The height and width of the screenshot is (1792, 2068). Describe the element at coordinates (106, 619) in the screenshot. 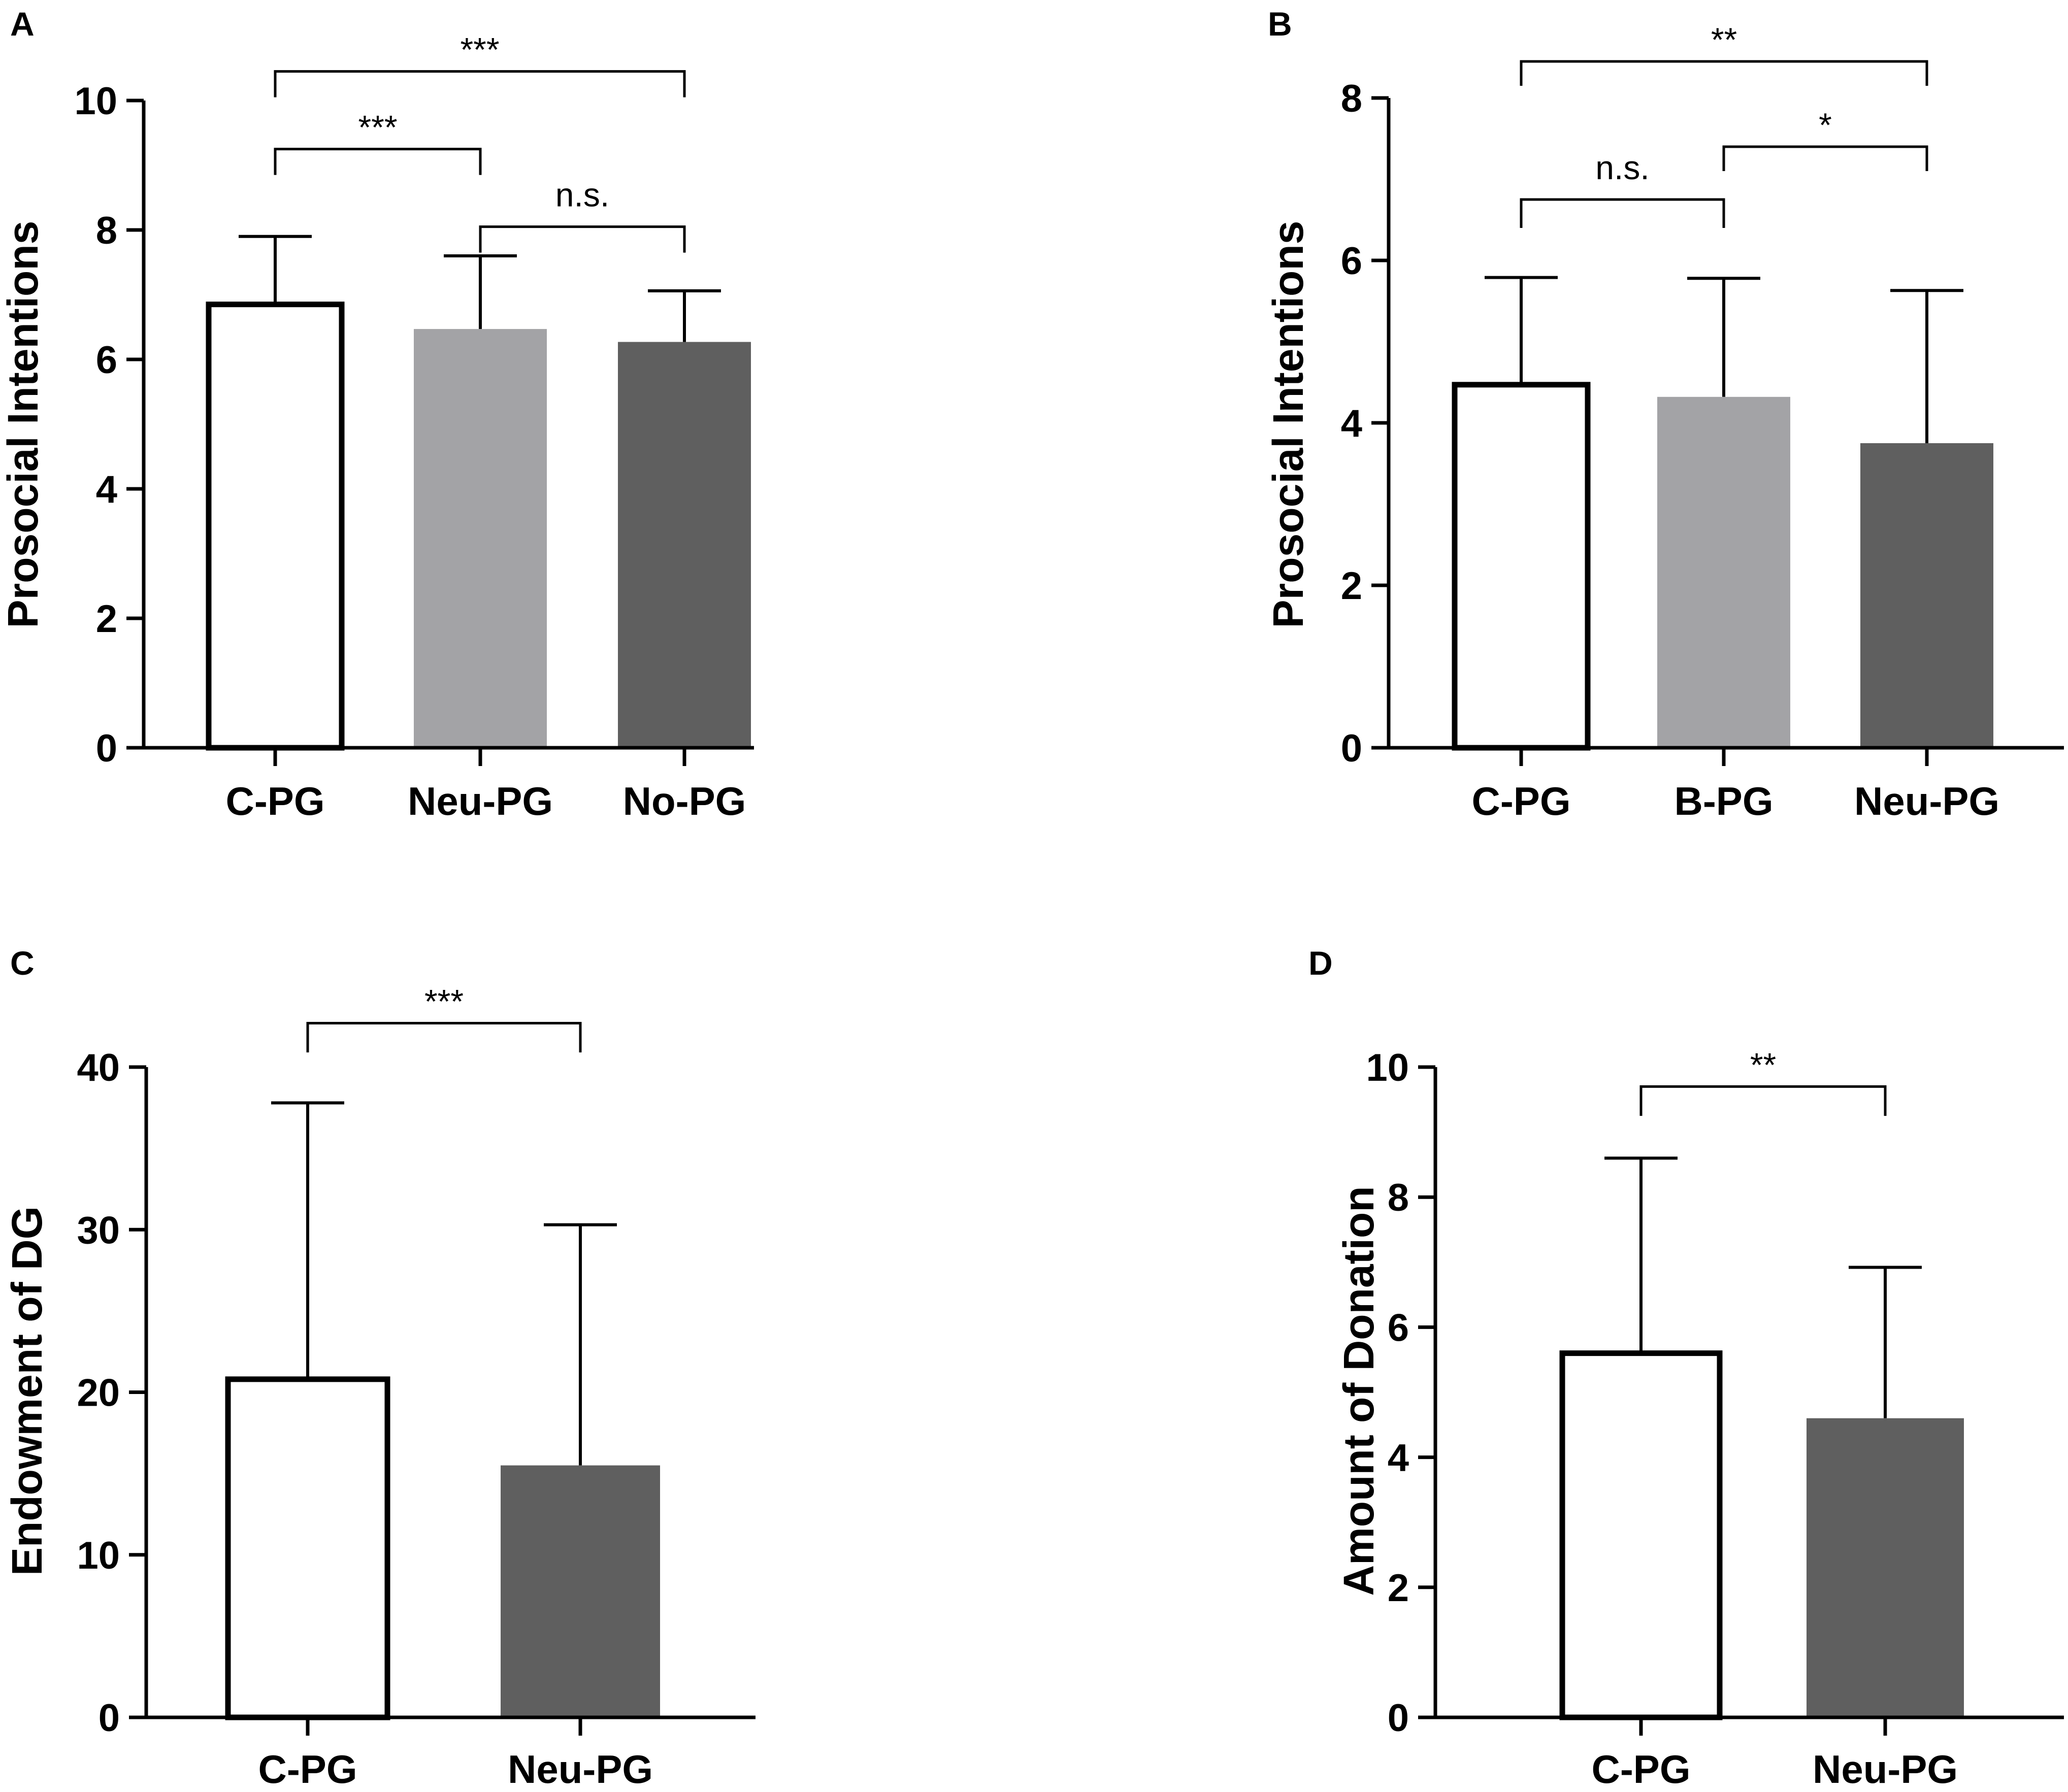

I see `panel-a-y-tick-label: 2` at that location.